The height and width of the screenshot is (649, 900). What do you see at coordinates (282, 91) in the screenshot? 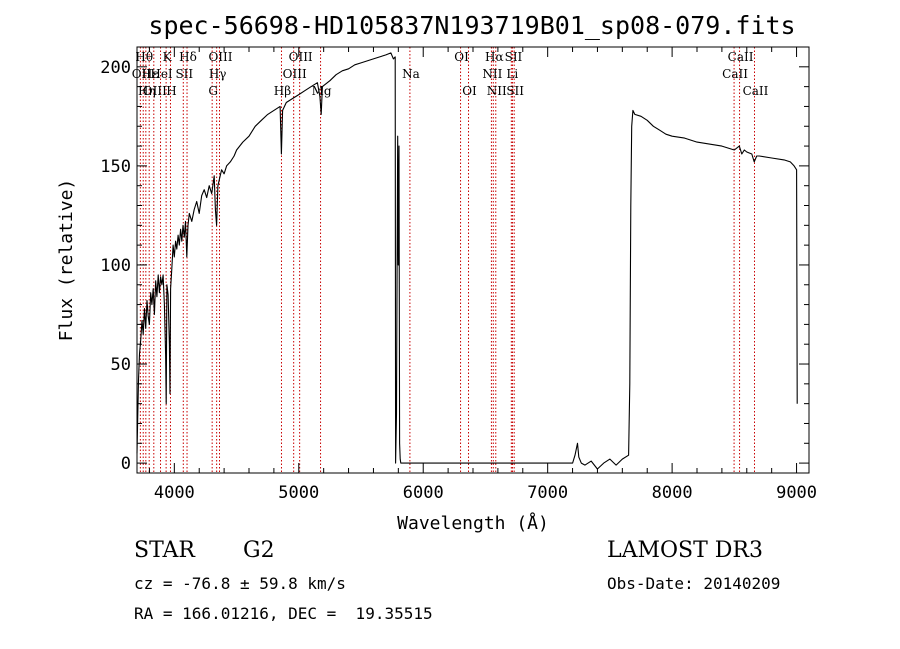
I see `spectral-line-label: Hβ` at bounding box center [282, 91].